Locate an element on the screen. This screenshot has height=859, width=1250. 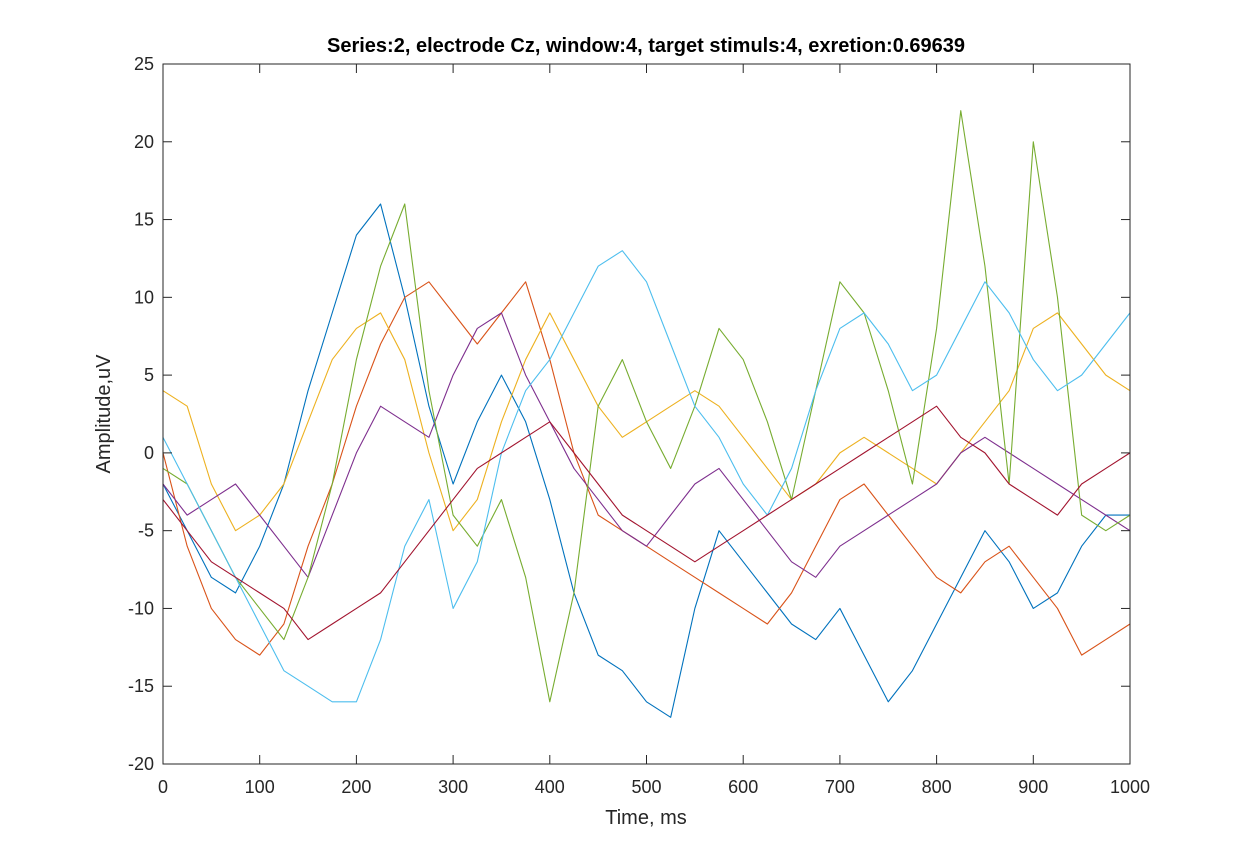
x-tick-label: 900 is located at coordinates (1033, 787).